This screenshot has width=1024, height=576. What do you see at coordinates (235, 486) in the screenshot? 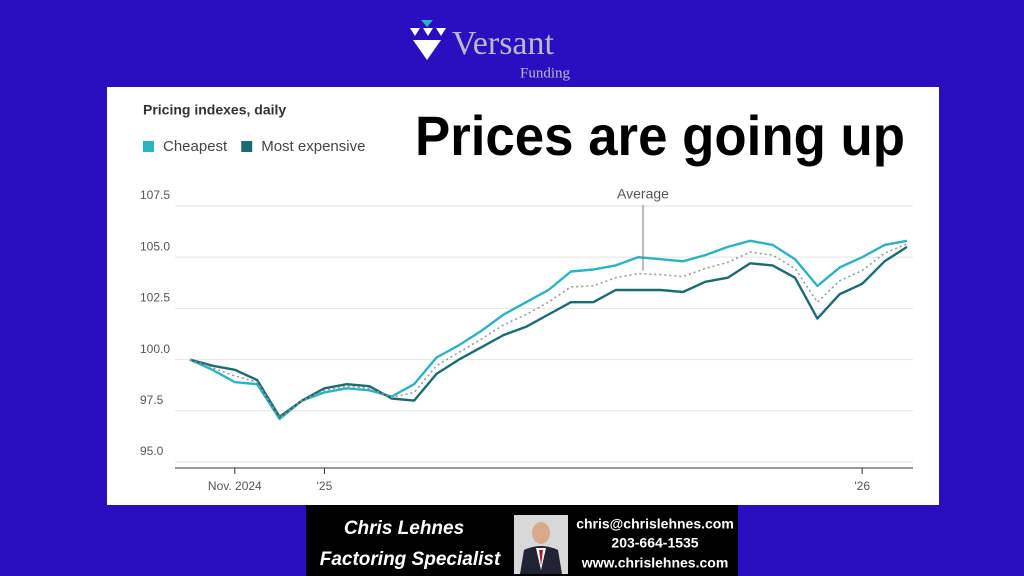
I see `x-tick-label: Nov. 2024` at bounding box center [235, 486].